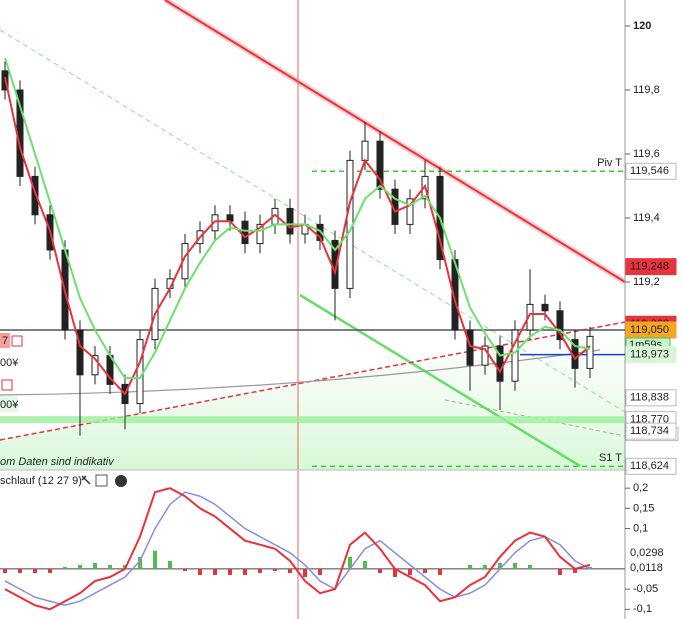 Image resolution: width=684 pixels, height=619 pixels. I want to click on price-tag-label: 118,624, so click(649, 466).